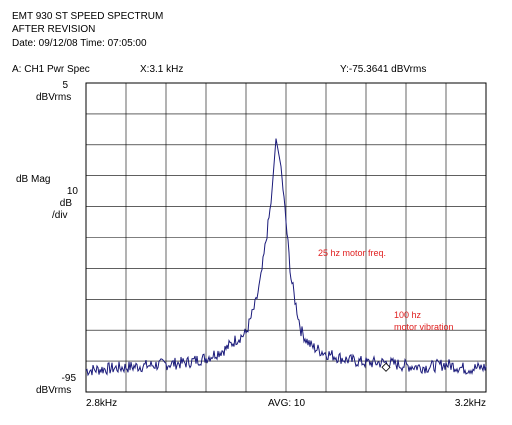 This screenshot has width=512, height=425. I want to click on y-axis-scale-unit: dB, so click(66, 203).